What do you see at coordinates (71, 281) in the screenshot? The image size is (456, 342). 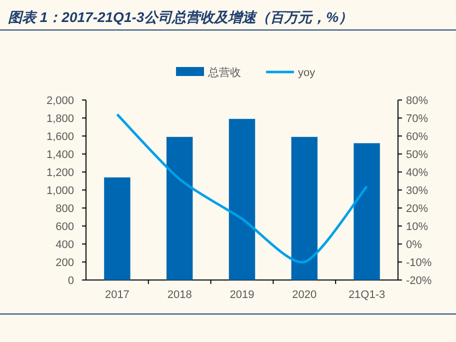 I see `y-tick-label: 0` at bounding box center [71, 281].